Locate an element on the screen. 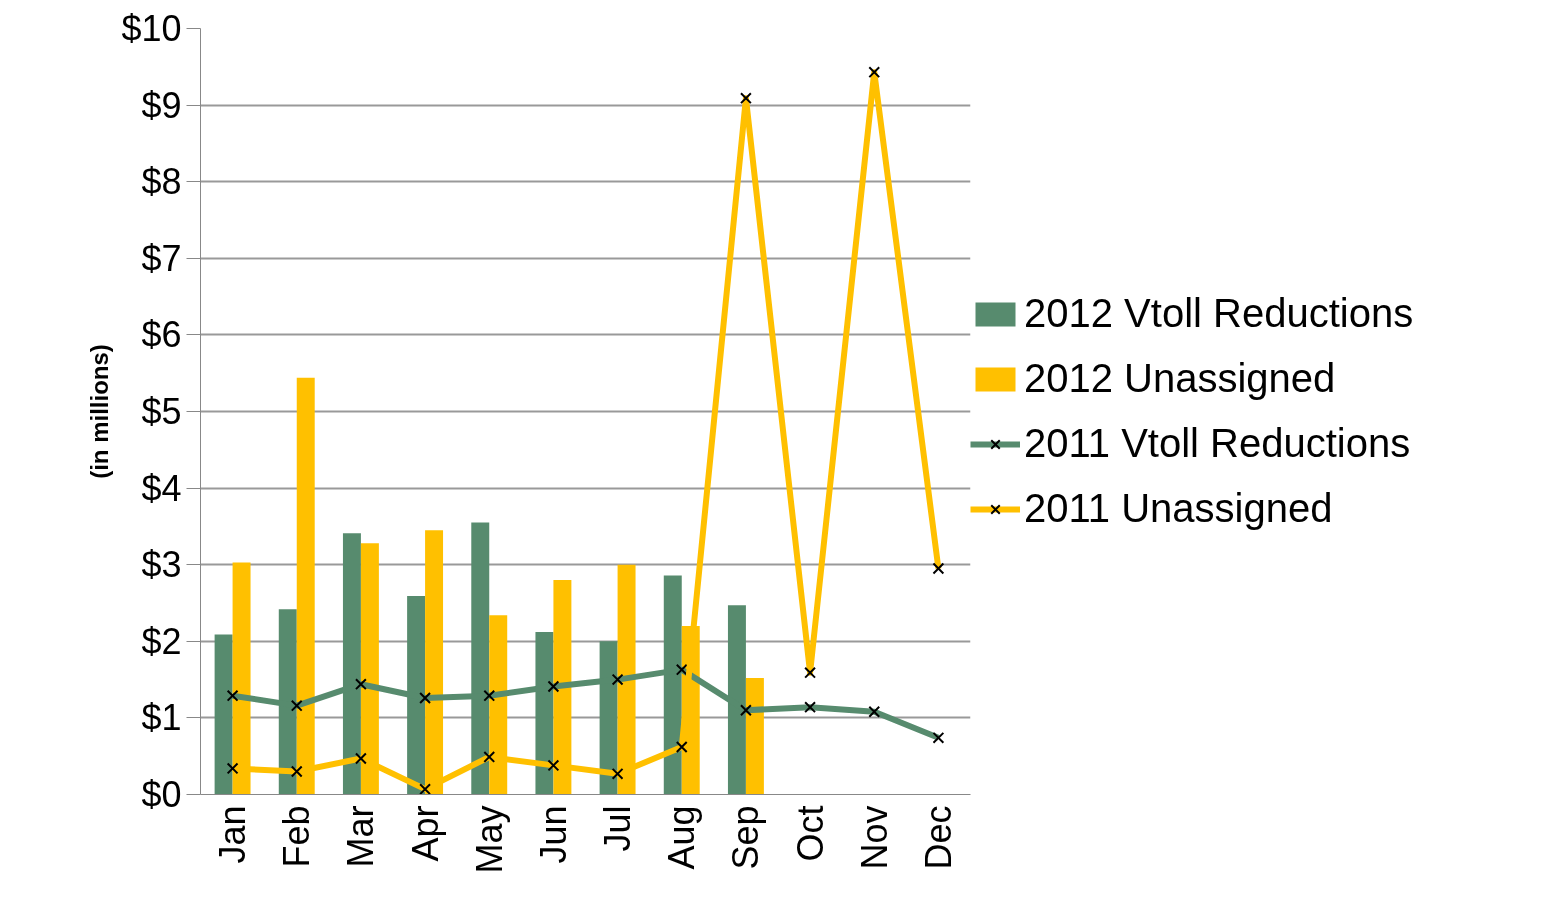 This screenshot has height=914, width=1556. y-tick-label: $8 is located at coordinates (161, 182).